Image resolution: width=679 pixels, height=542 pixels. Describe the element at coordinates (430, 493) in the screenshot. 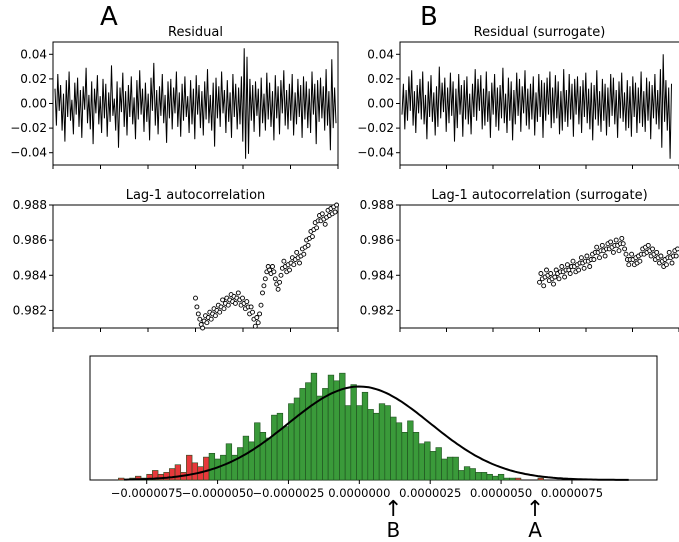

I see `histogram-xtick-label: 0.0000025` at that location.